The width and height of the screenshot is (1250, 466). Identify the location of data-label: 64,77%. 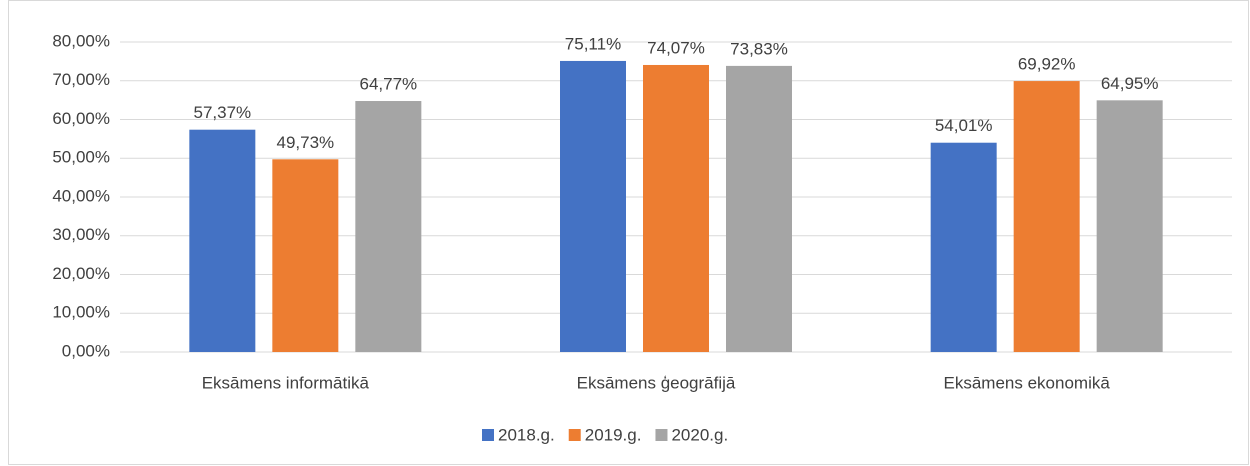
(388, 84).